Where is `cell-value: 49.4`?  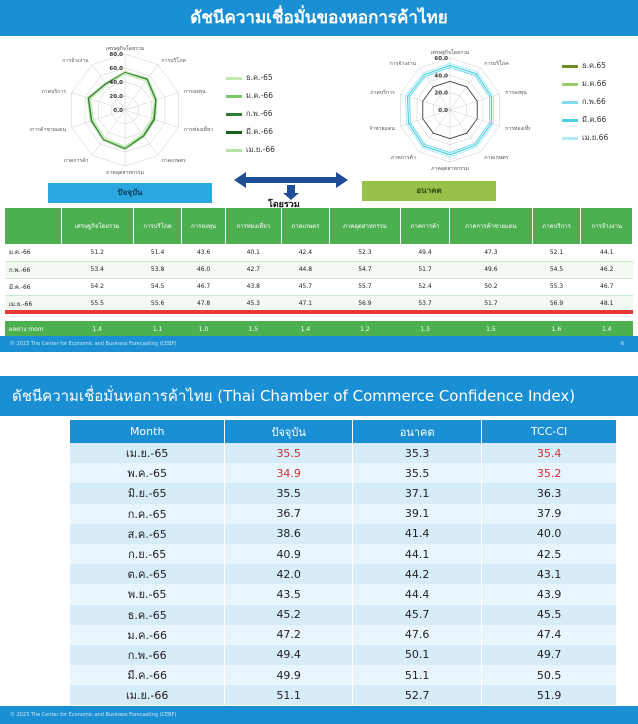 cell-value: 49.4 is located at coordinates (425, 253).